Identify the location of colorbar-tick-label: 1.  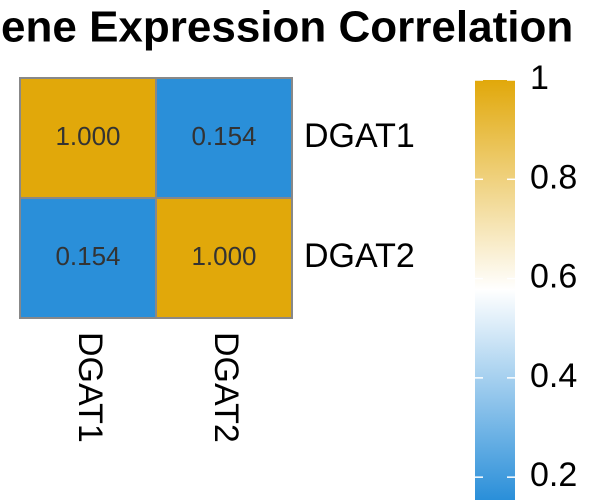
(539, 78).